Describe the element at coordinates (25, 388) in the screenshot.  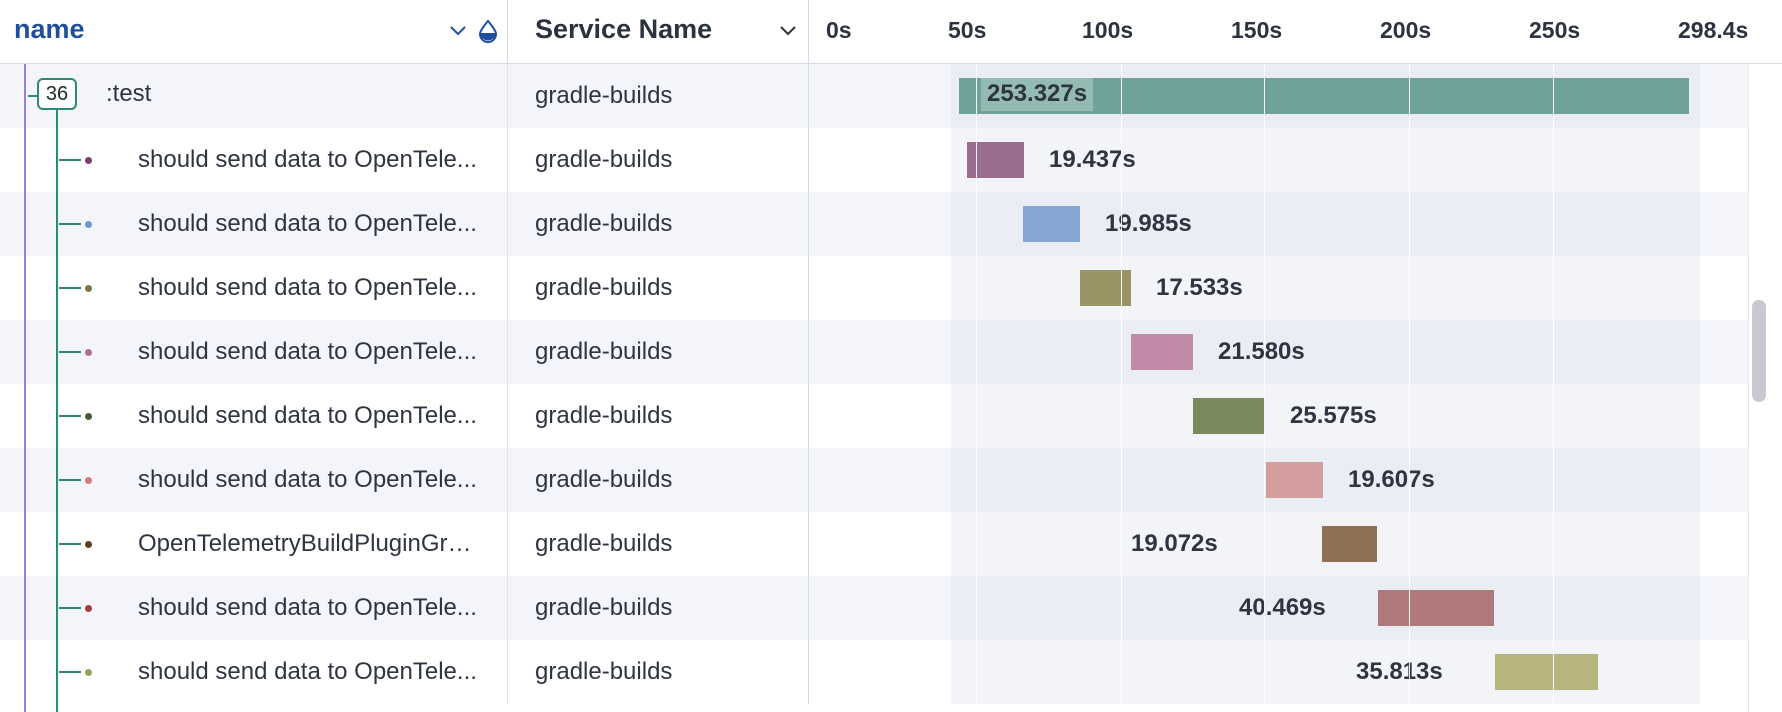
I see `tree-guide-line` at that location.